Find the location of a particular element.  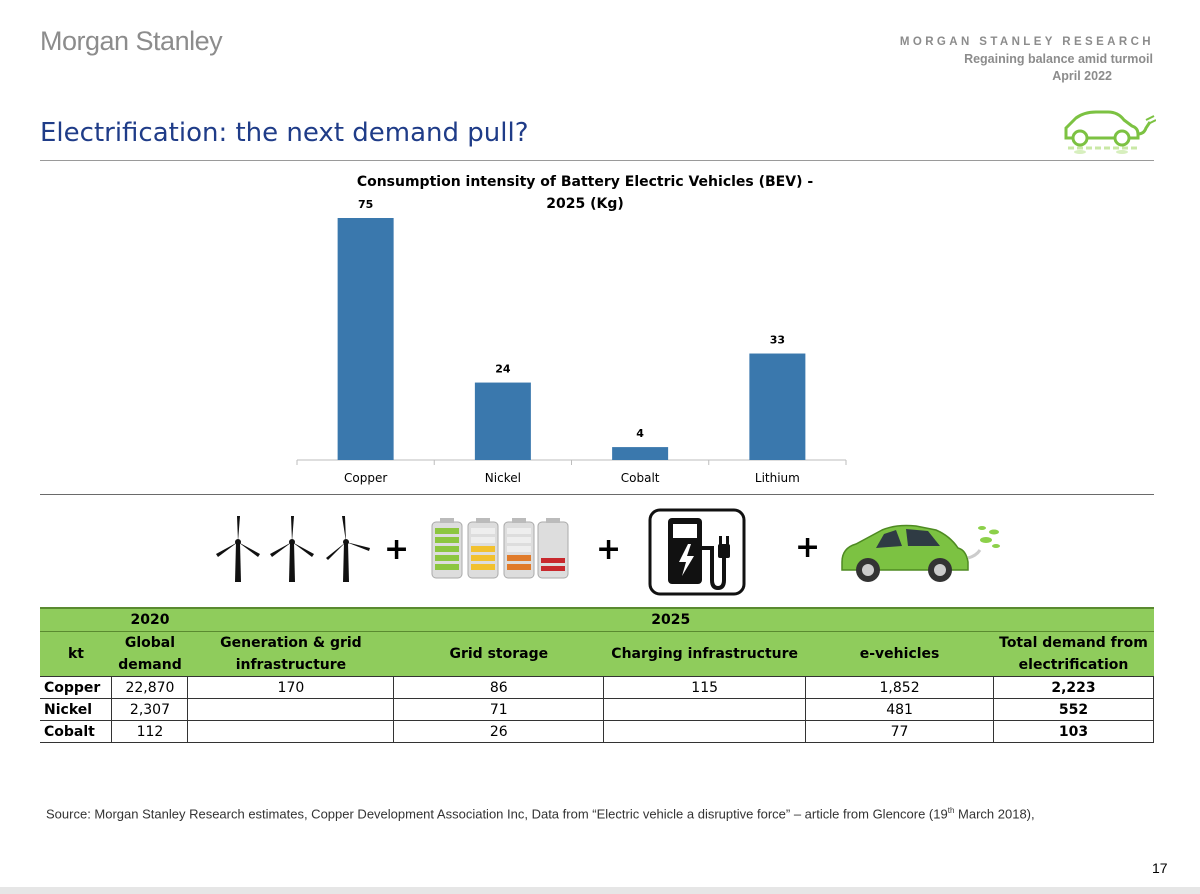

cell-storage: 86 is located at coordinates (499, 687).